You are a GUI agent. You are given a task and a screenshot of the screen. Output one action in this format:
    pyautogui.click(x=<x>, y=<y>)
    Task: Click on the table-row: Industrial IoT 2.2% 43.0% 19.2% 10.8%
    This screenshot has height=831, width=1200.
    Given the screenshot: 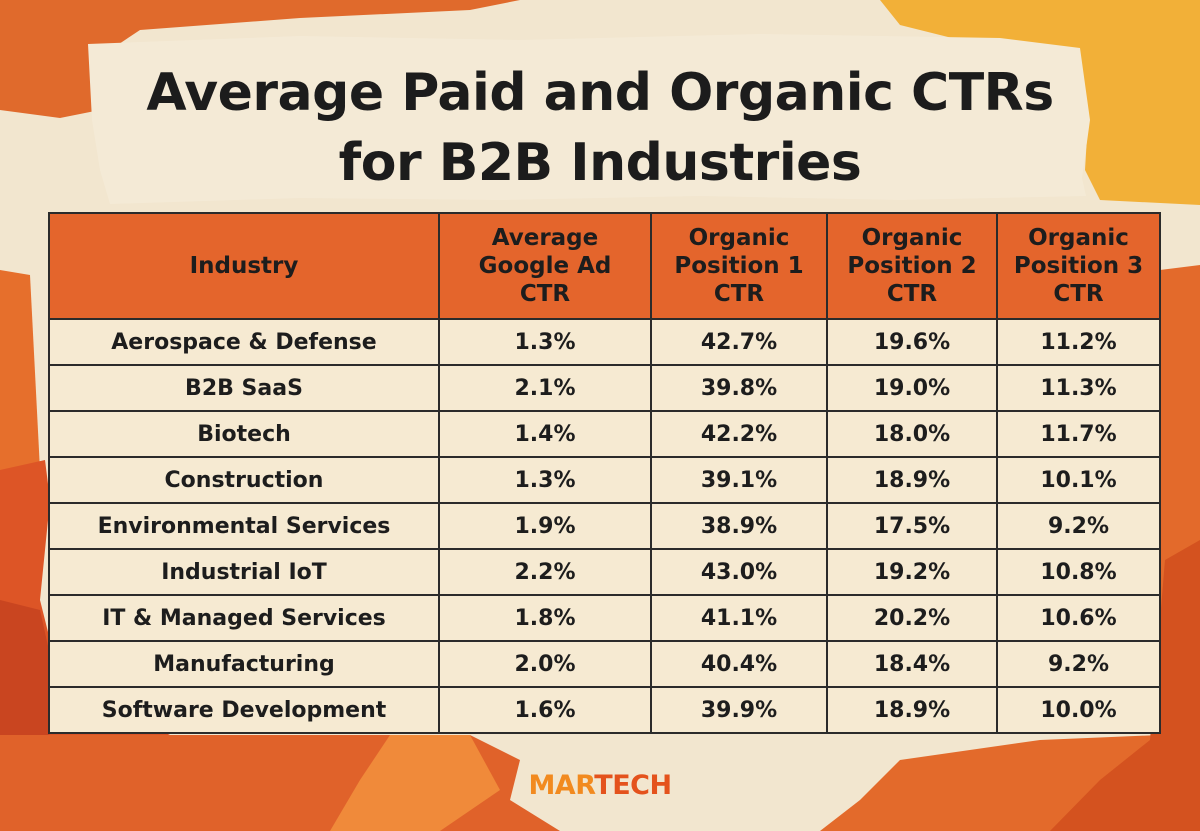 What is the action you would take?
    pyautogui.click(x=604, y=572)
    